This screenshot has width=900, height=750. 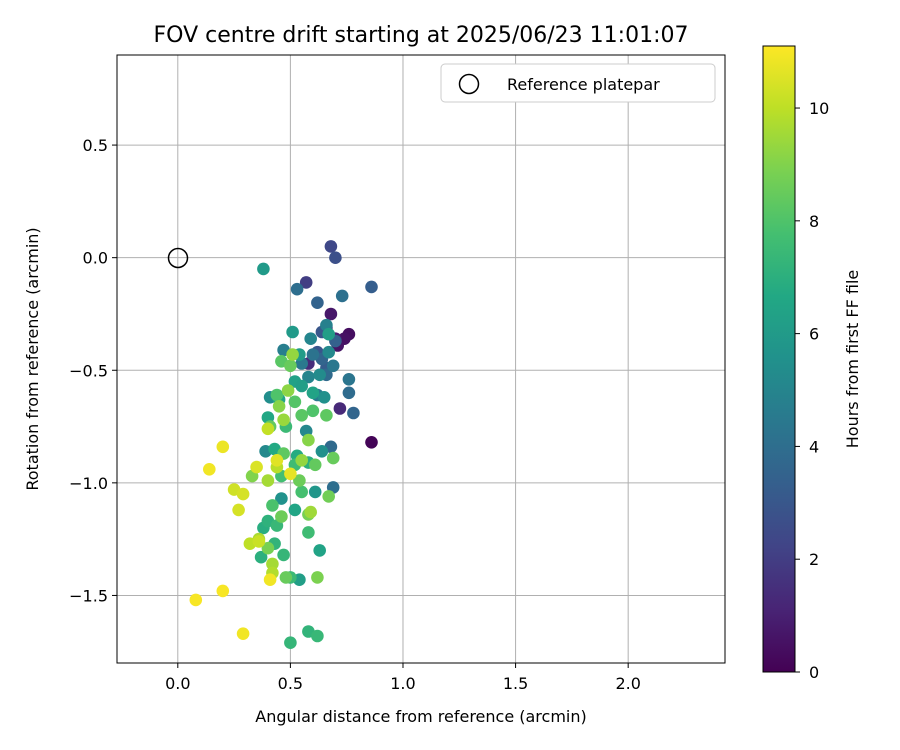 What do you see at coordinates (779, 359) in the screenshot?
I see `colorbar-gradient` at bounding box center [779, 359].